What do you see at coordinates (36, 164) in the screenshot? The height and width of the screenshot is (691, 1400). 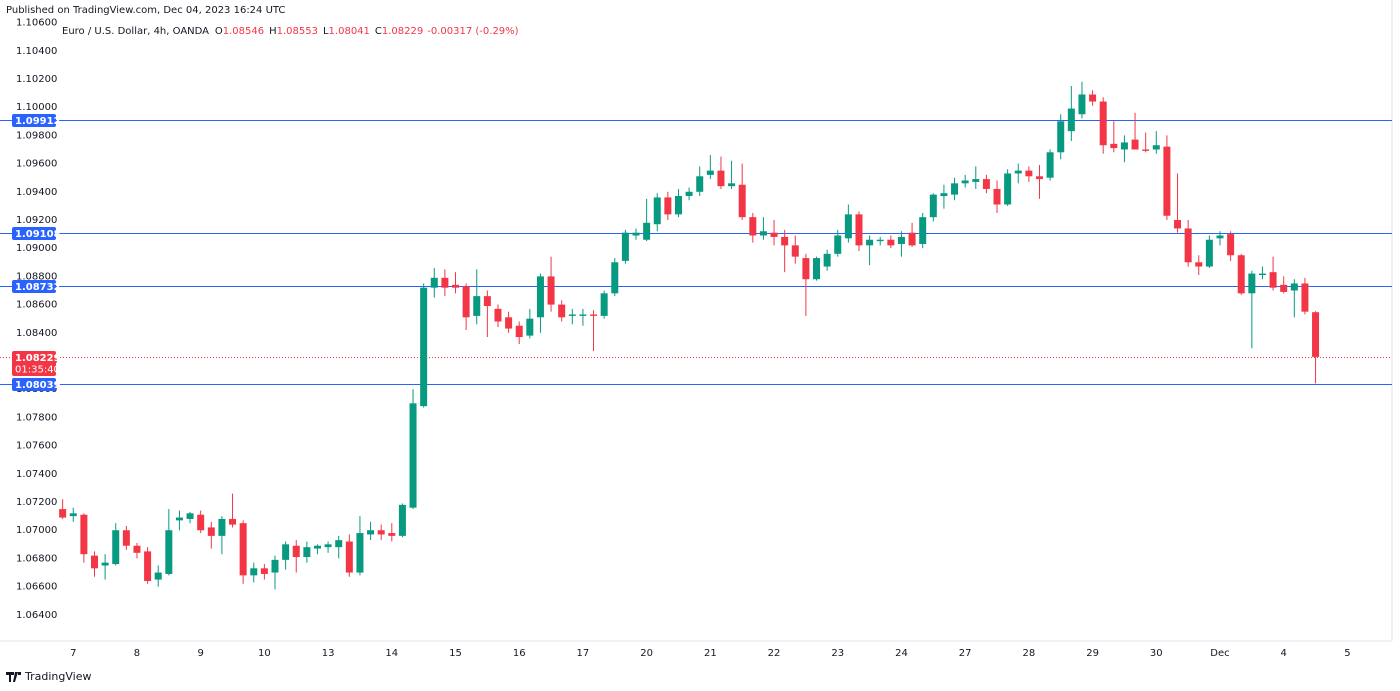 I see `y-tick-label: 1.09600` at bounding box center [36, 164].